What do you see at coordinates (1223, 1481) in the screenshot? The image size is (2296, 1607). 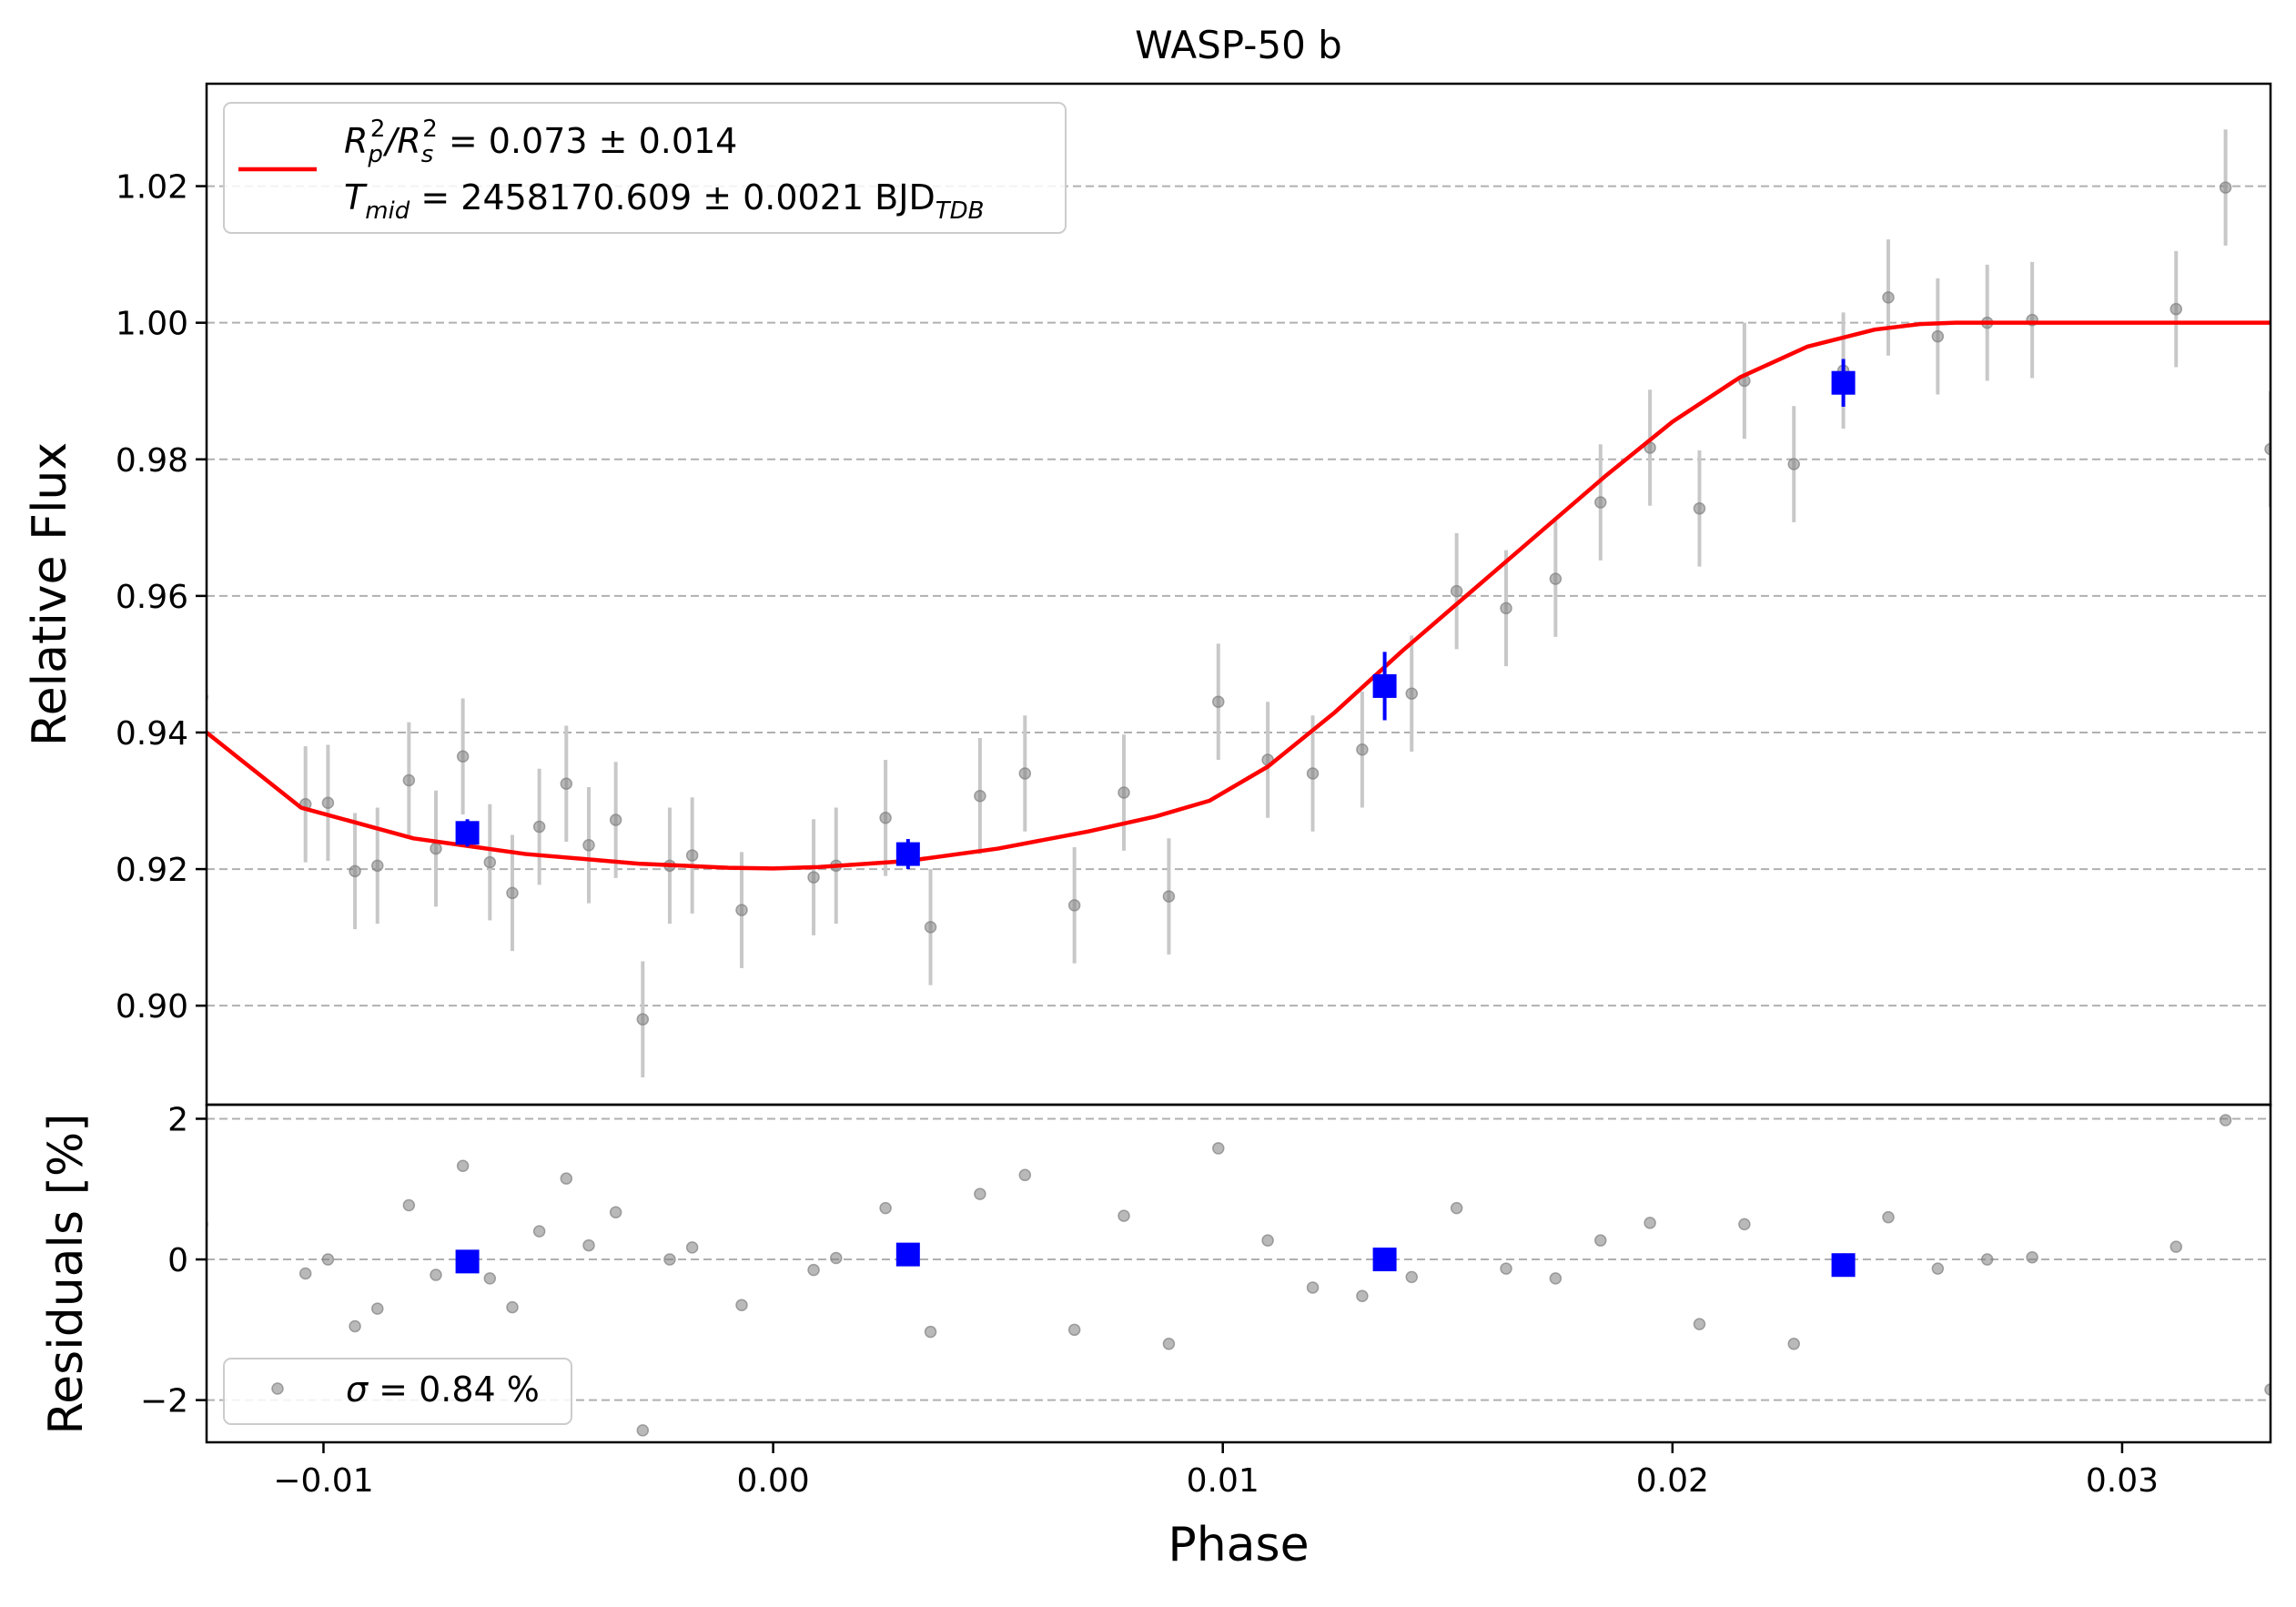 I see `x-tick-label: 0.01` at bounding box center [1223, 1481].